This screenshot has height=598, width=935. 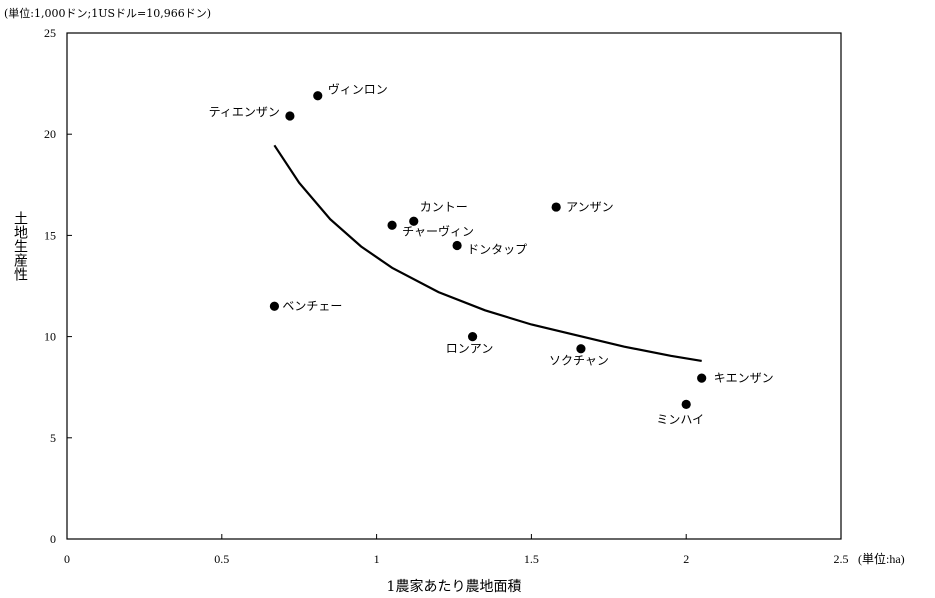 What do you see at coordinates (53, 438) in the screenshot?
I see `y-tick-label: 5` at bounding box center [53, 438].